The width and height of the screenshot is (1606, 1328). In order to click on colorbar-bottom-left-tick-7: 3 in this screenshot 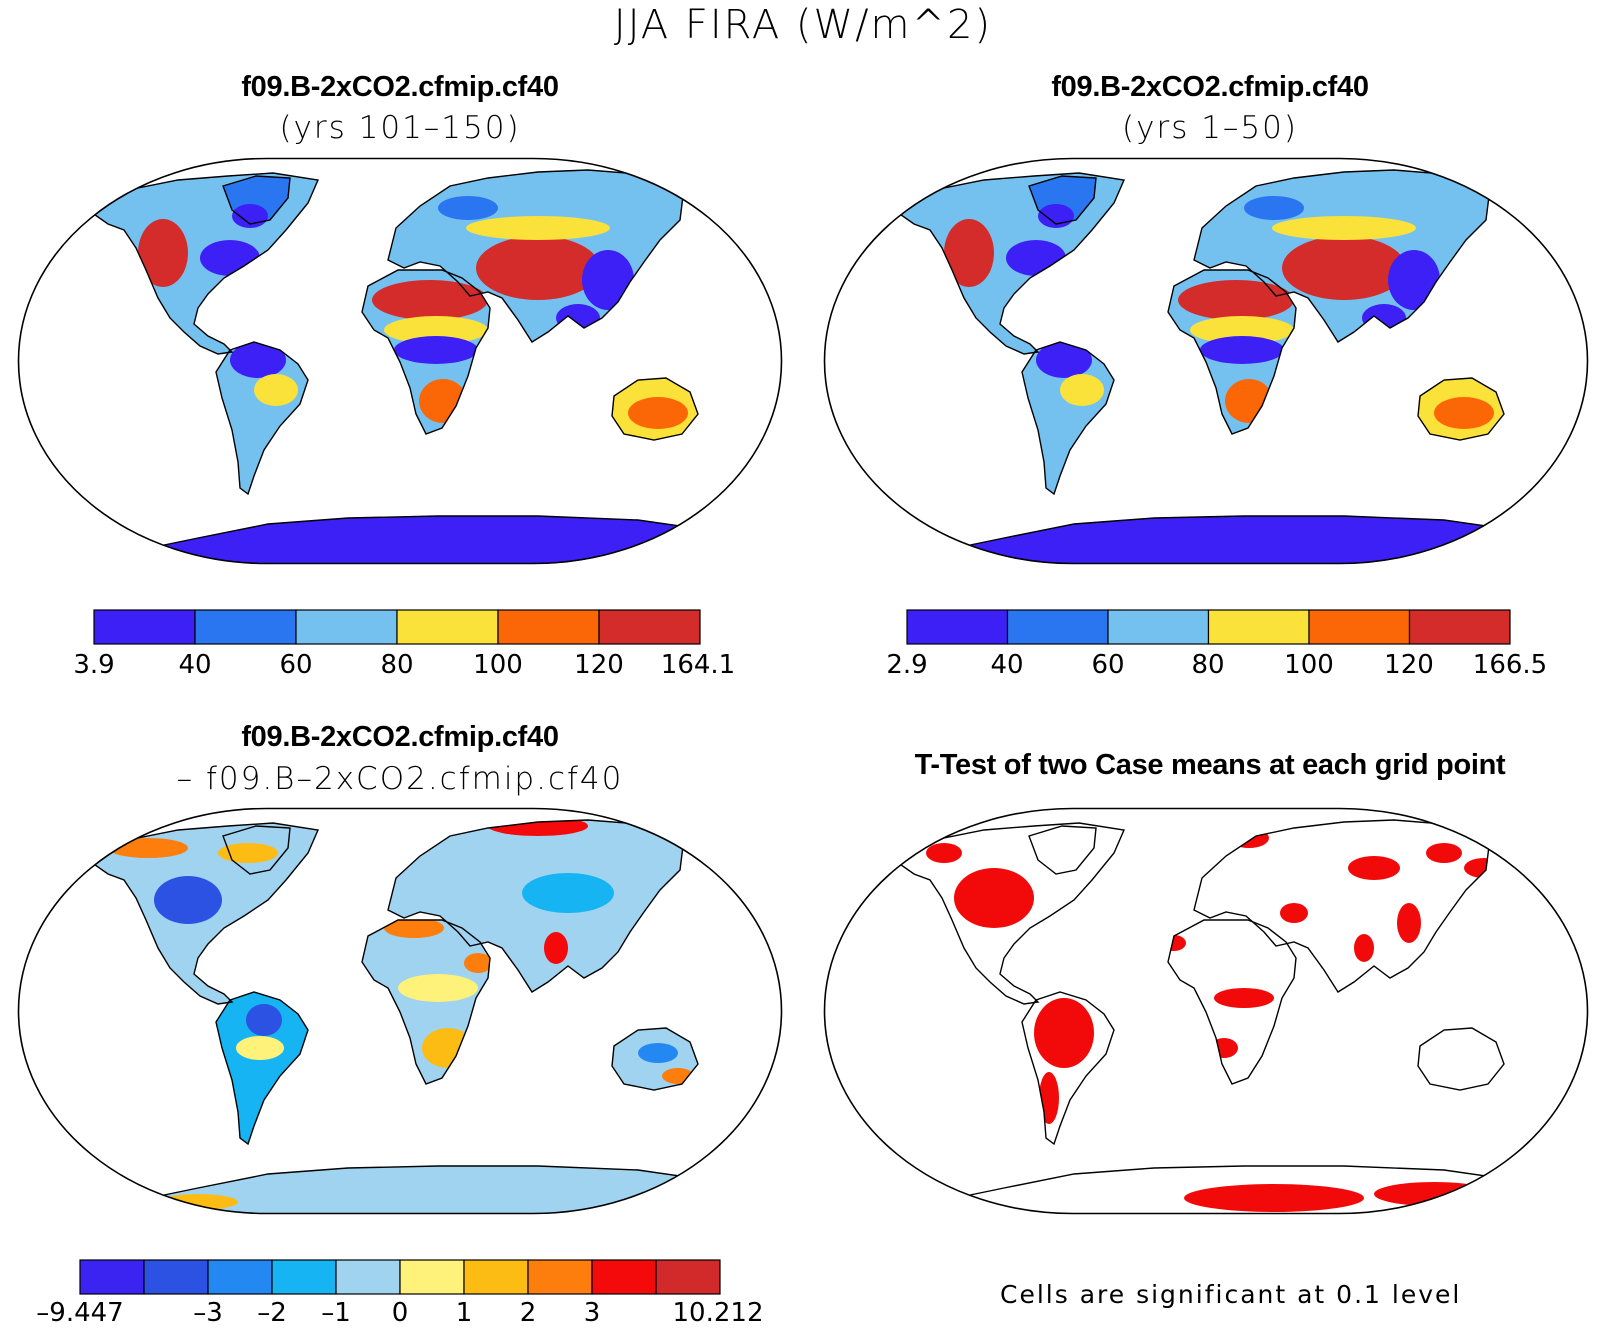, I will do `click(592, 1313)`.